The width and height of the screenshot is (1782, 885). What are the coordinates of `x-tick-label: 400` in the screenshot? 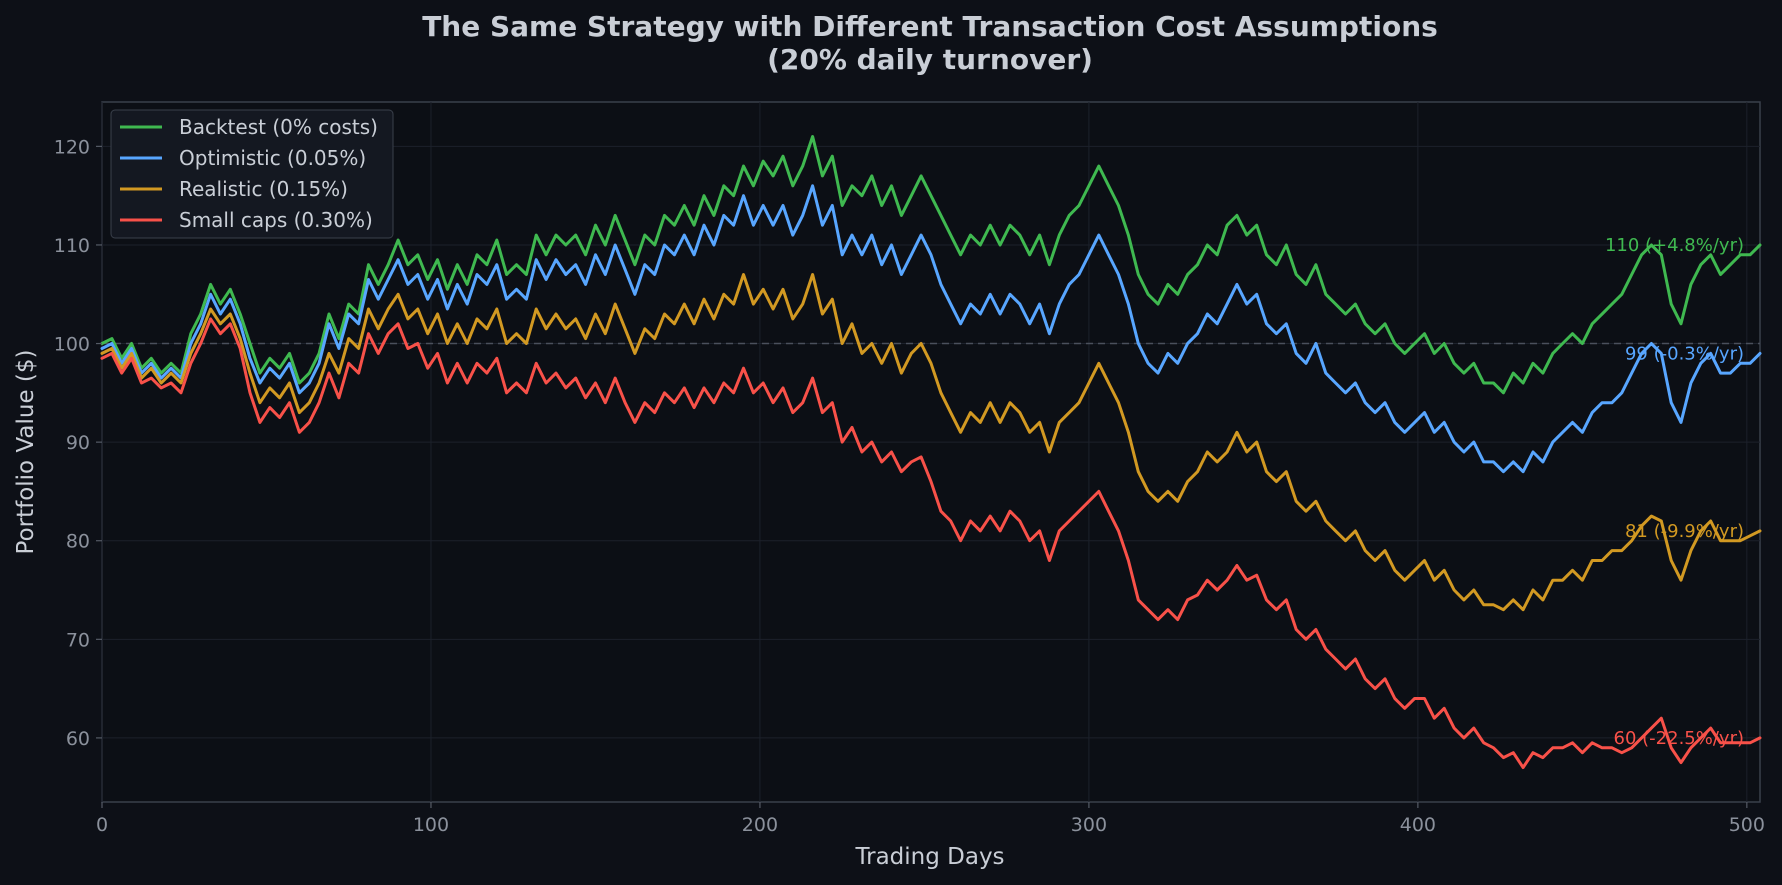 It's located at (1418, 825).